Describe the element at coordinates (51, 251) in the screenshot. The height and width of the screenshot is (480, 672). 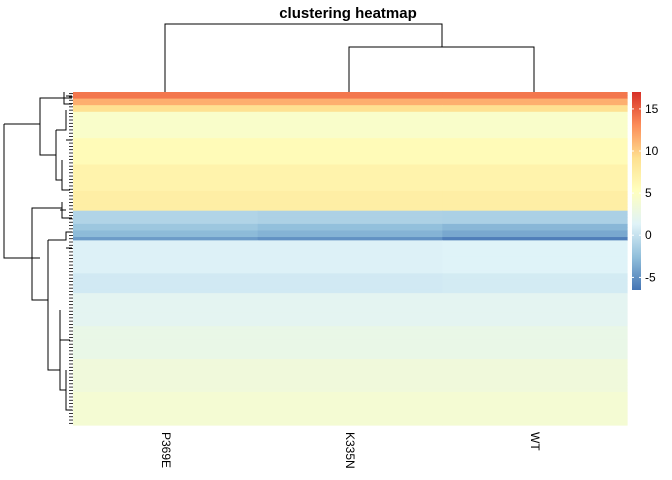
I see `row-dendrogram-lower-split` at that location.